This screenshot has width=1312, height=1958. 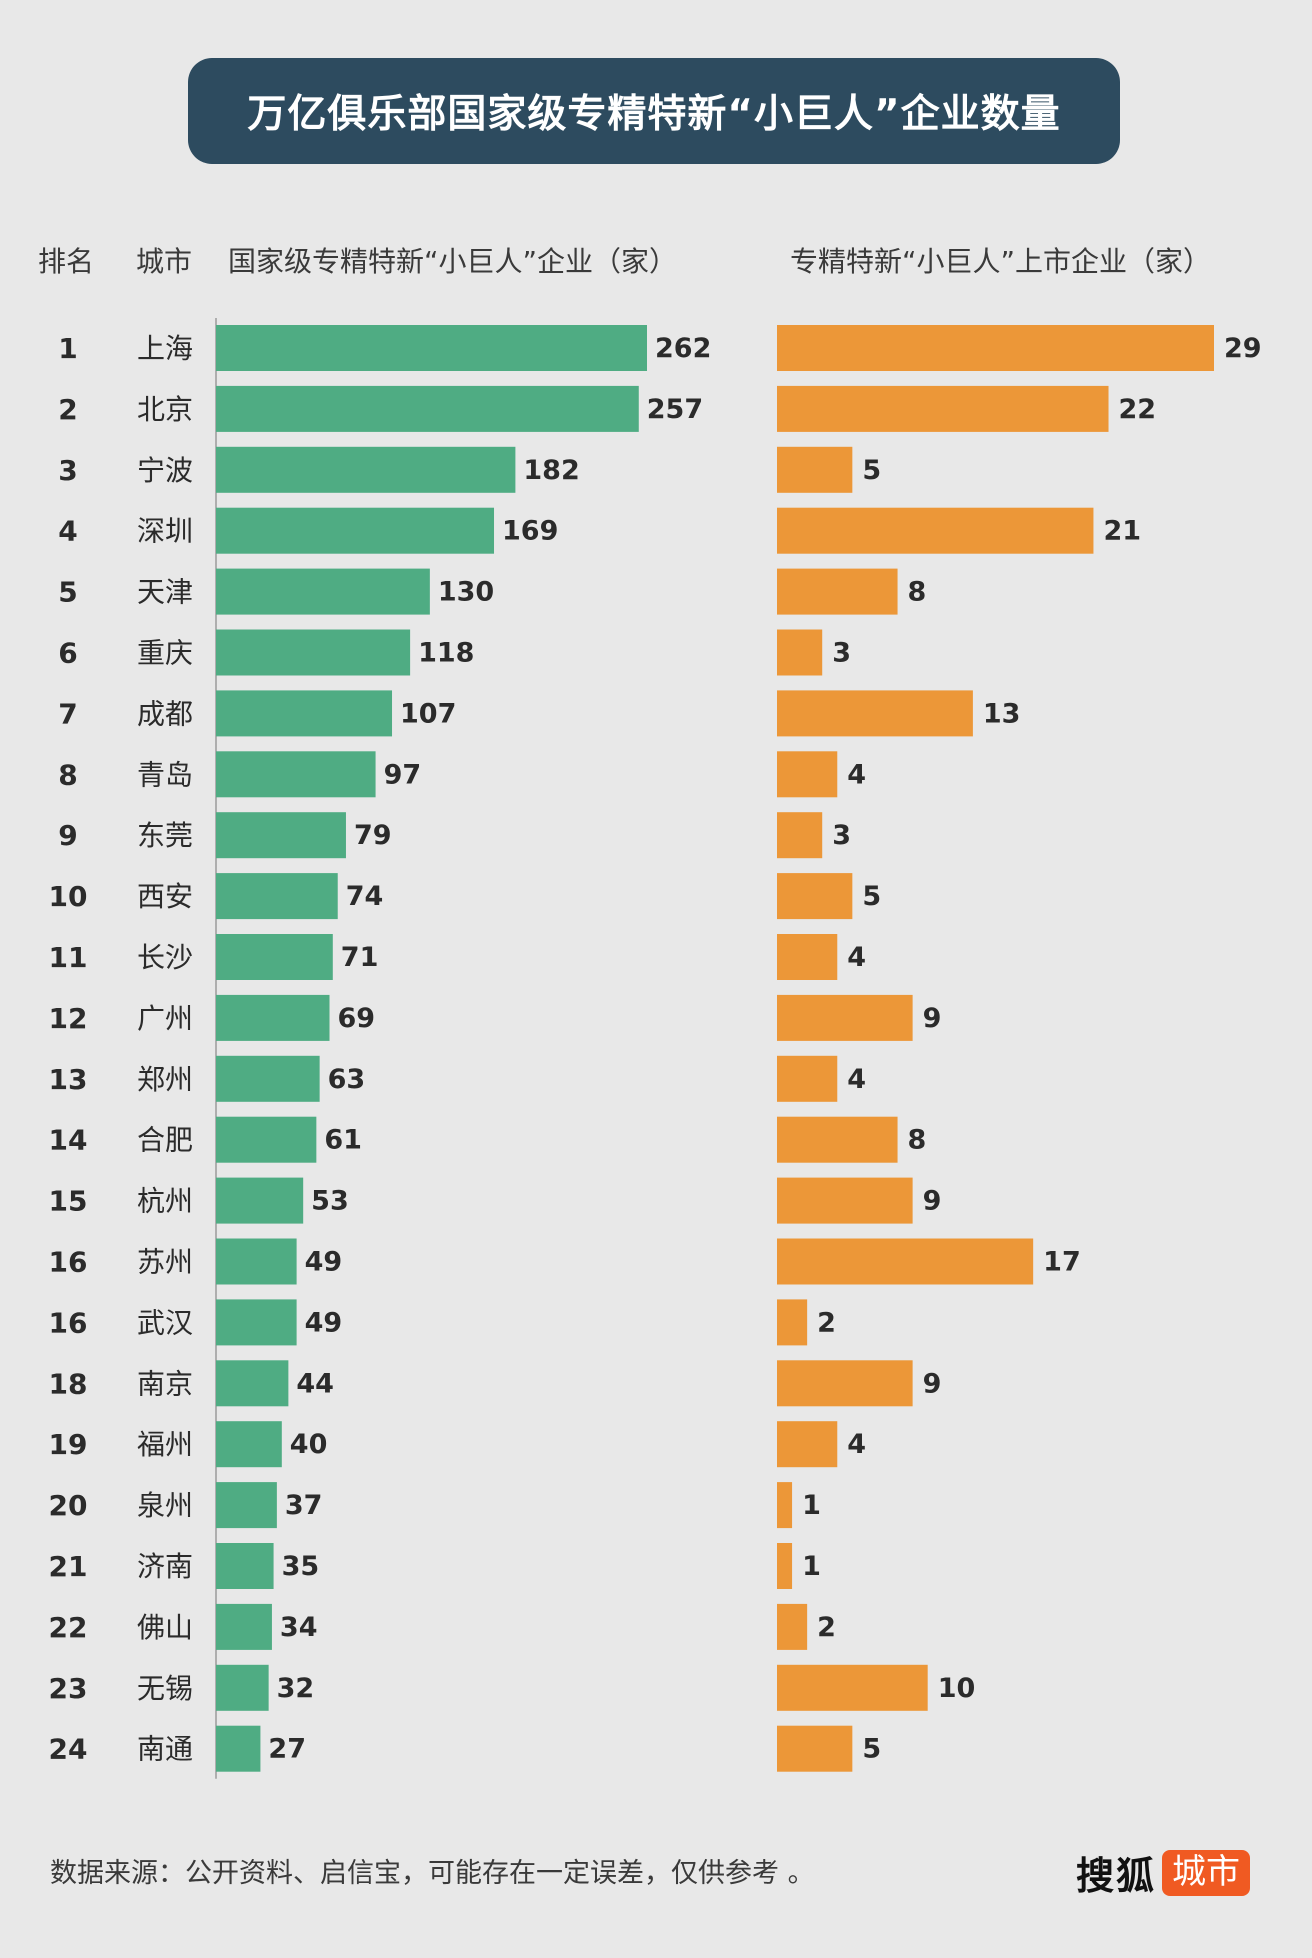 I want to click on city-label: 郑州, so click(x=165, y=1079).